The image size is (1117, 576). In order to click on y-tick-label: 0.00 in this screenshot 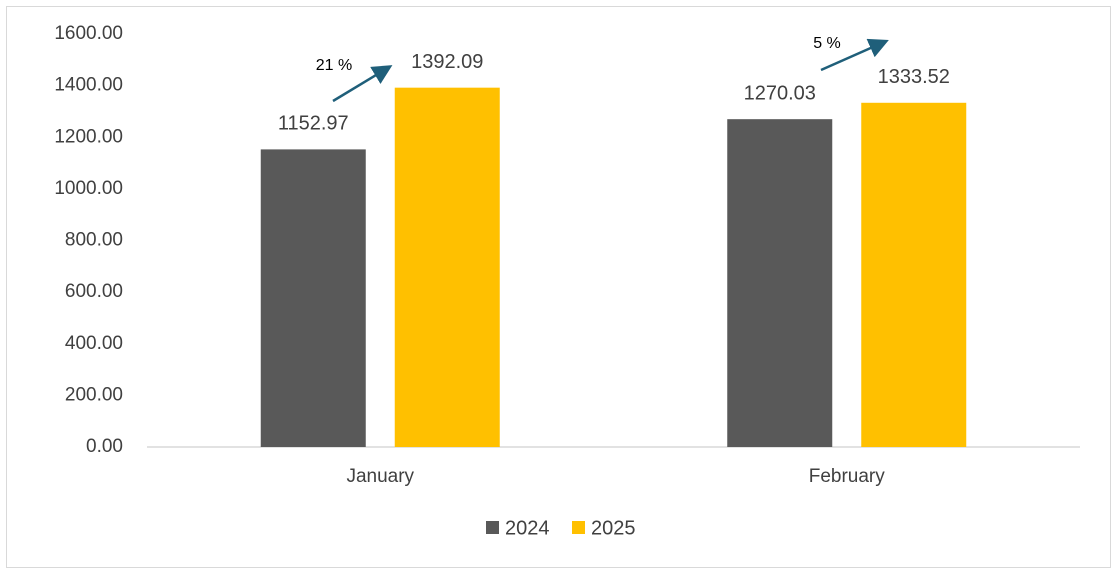, I will do `click(104, 446)`.